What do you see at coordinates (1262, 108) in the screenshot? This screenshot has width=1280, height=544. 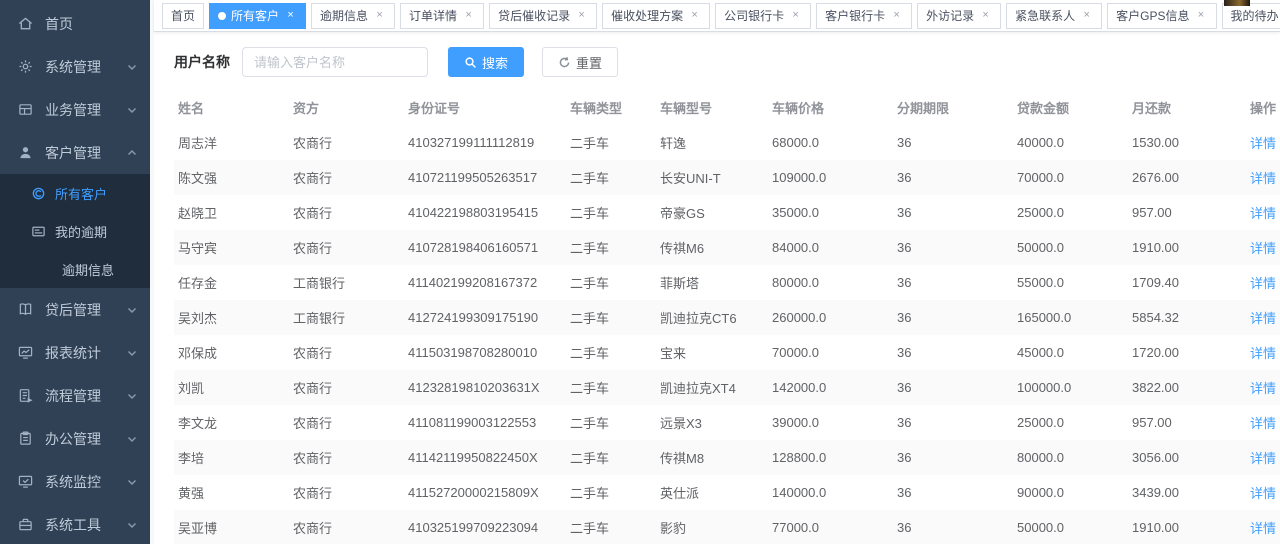 I see `column-header-9: 操作` at bounding box center [1262, 108].